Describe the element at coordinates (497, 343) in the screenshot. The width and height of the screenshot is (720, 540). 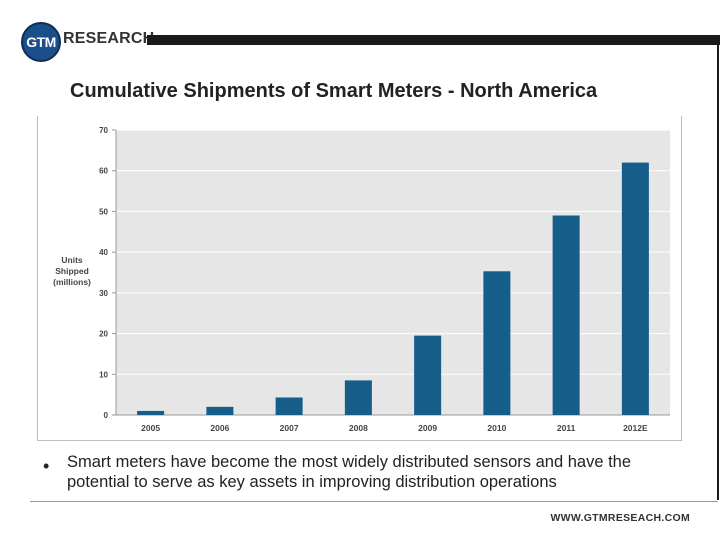
I see `bar-2010` at that location.